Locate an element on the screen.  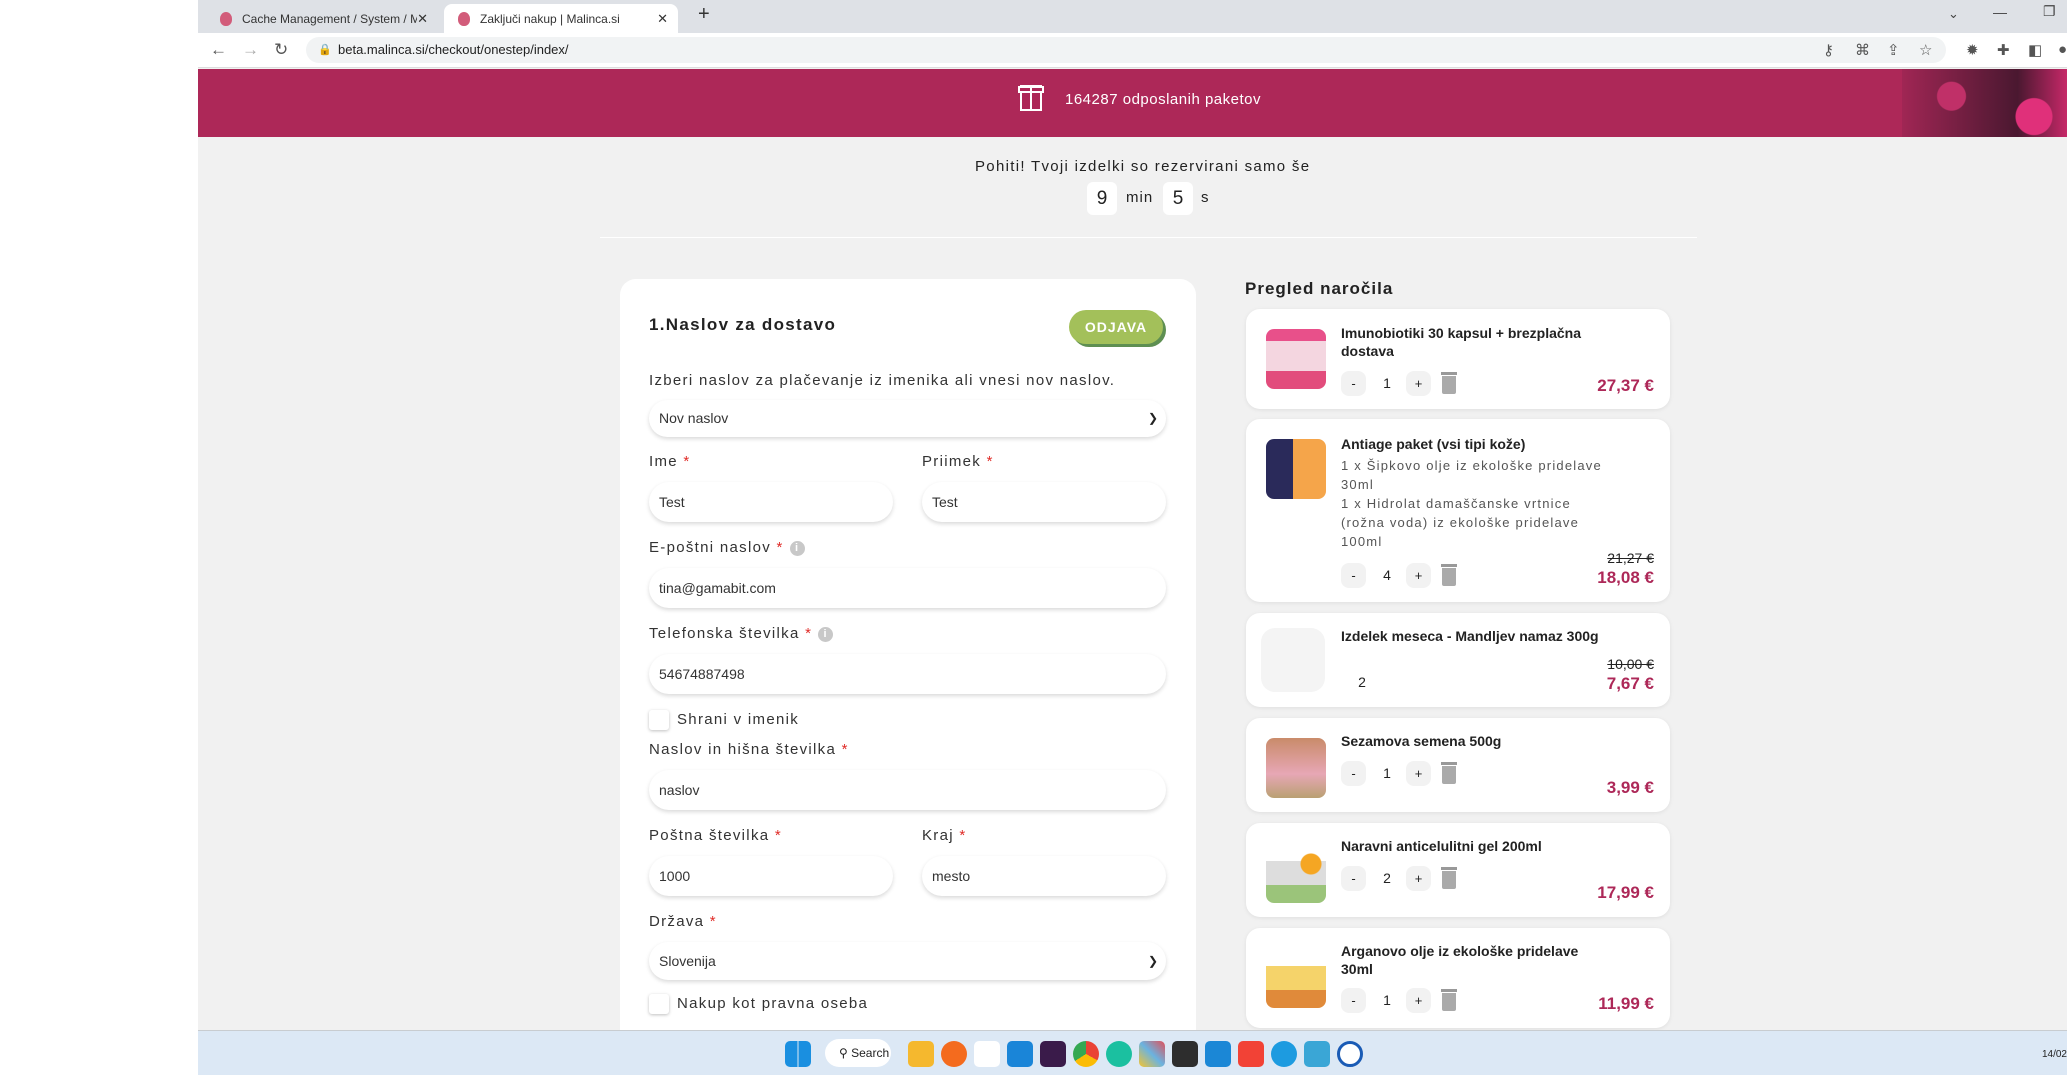
windows-start-icon is located at coordinates (798, 1054).